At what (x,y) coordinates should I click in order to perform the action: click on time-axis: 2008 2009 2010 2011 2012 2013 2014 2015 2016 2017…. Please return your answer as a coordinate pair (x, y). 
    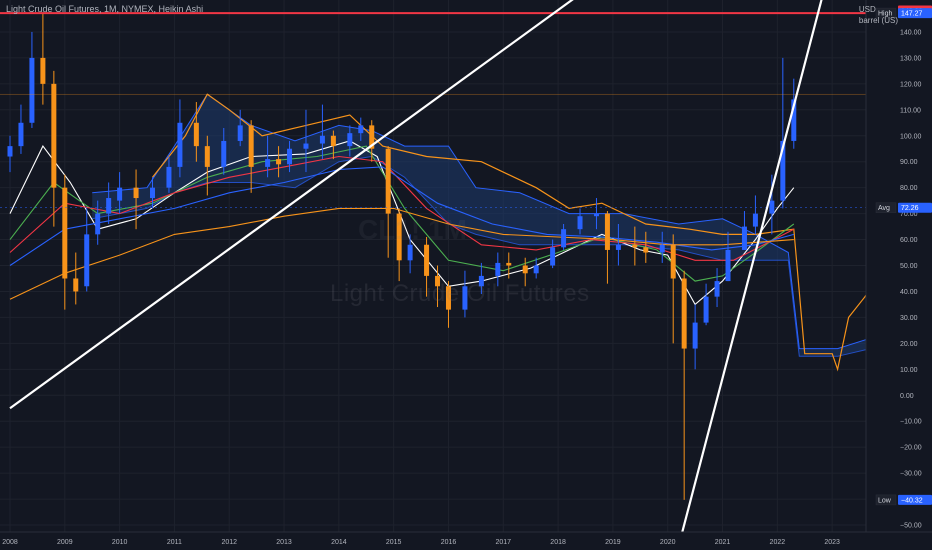
    Looking at the image, I should click on (466, 540).